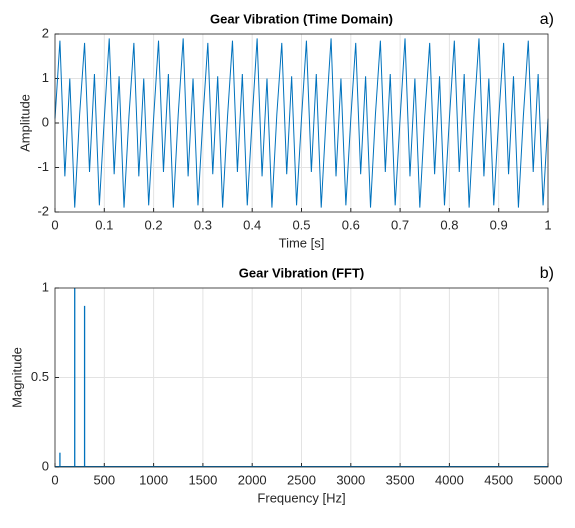 This screenshot has height=528, width=575. Describe the element at coordinates (350, 479) in the screenshot. I see `x-tick-label: 3000` at that location.